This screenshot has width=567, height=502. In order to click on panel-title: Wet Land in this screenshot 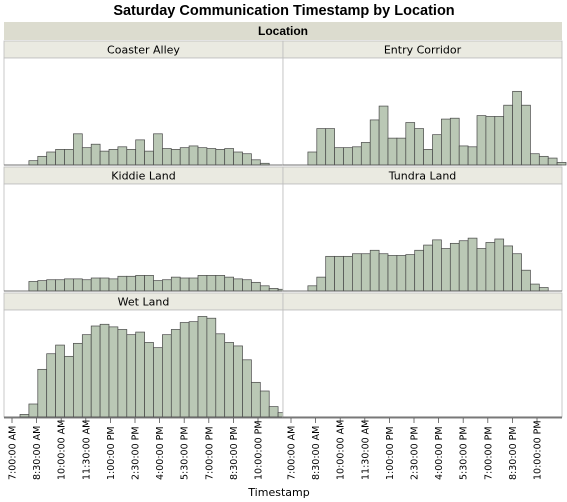, I will do `click(144, 302)`.